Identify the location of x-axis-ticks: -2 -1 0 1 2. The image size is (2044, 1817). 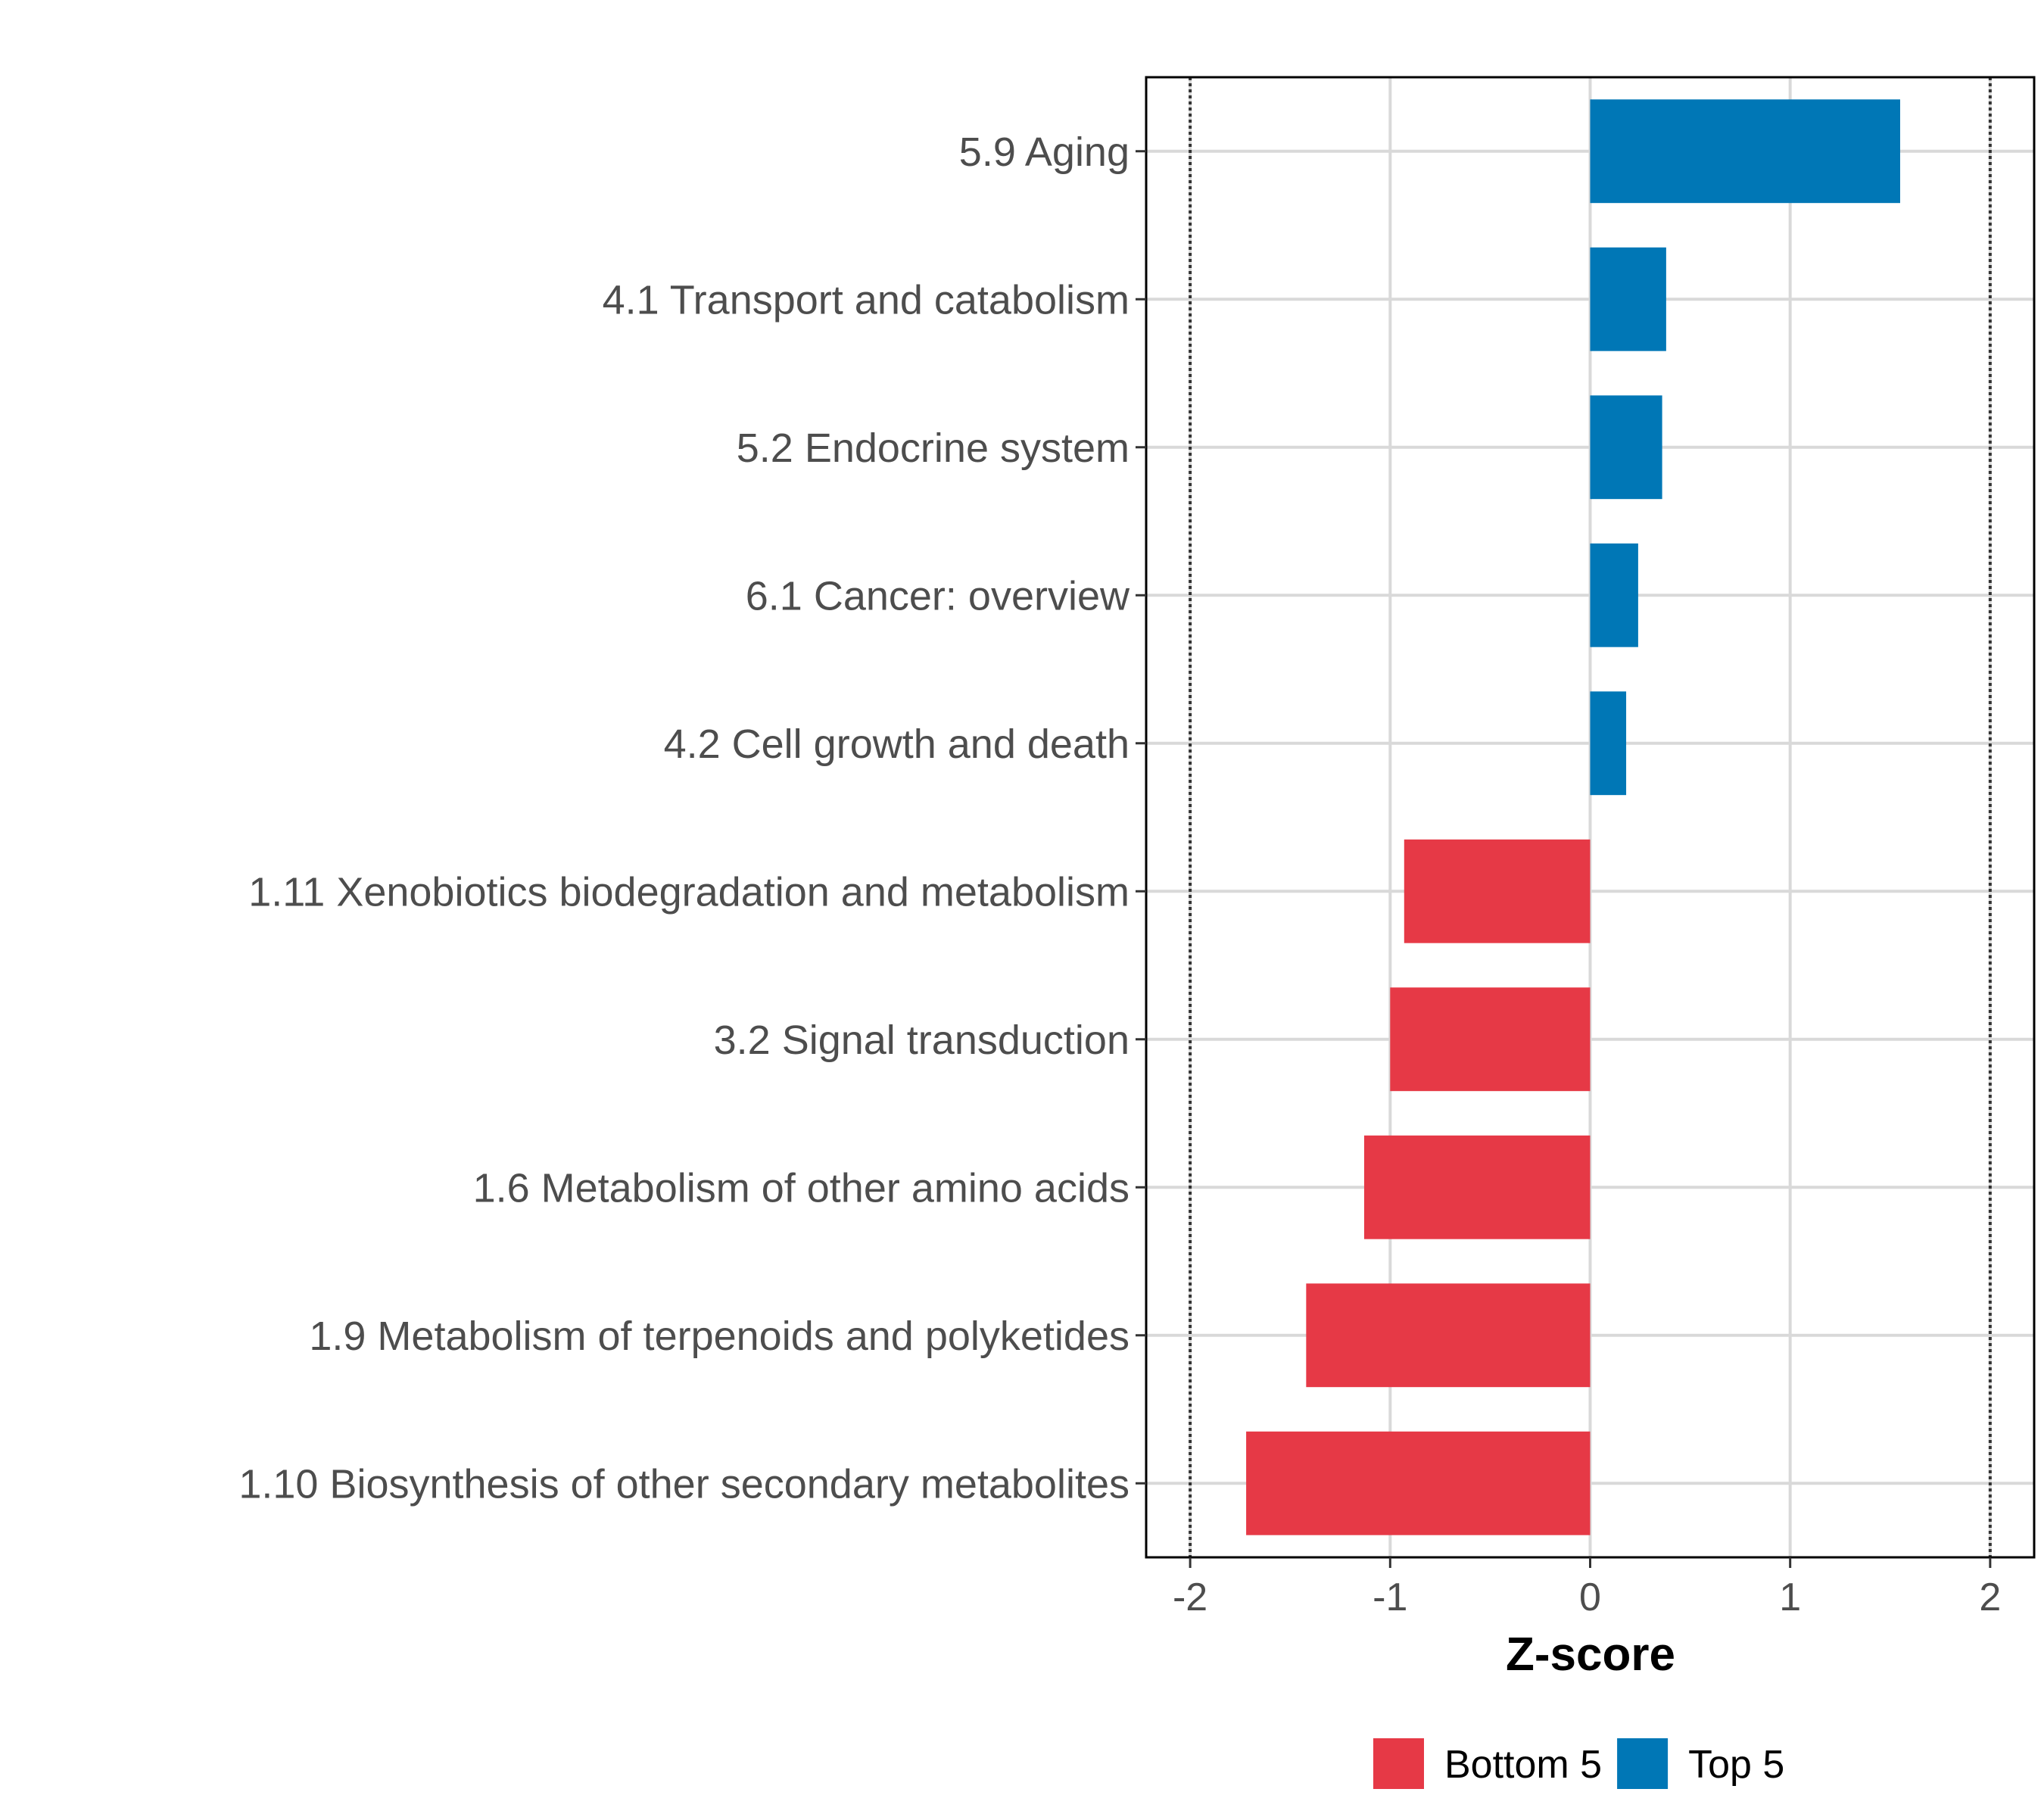
(1587, 1588).